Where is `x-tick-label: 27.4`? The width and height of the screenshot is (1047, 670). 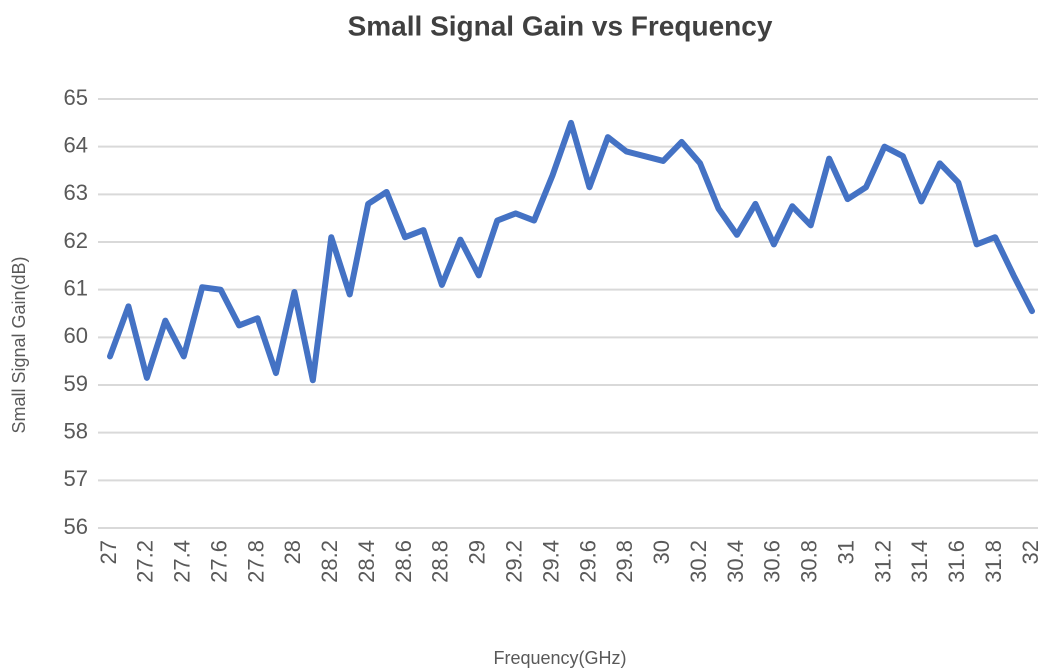 x-tick-label: 27.4 is located at coordinates (182, 561).